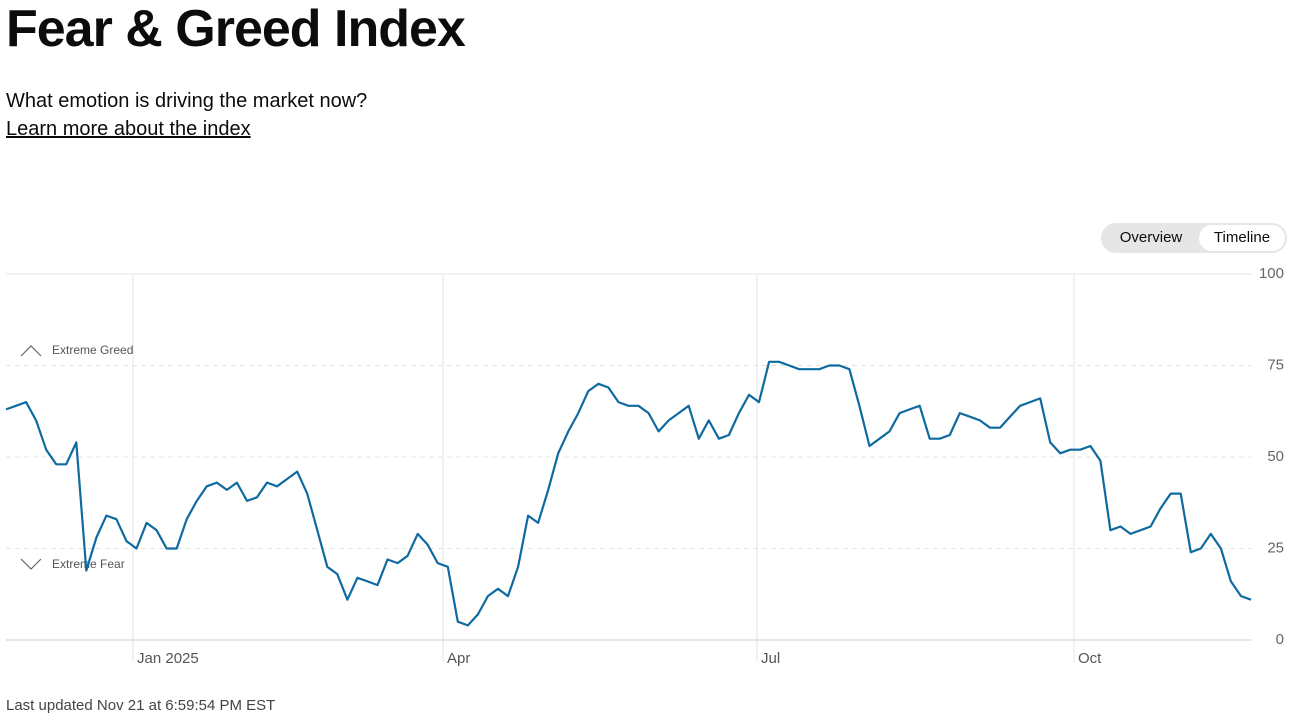 The image size is (1295, 723). I want to click on view-toggle: Overview Timeline, so click(1194, 238).